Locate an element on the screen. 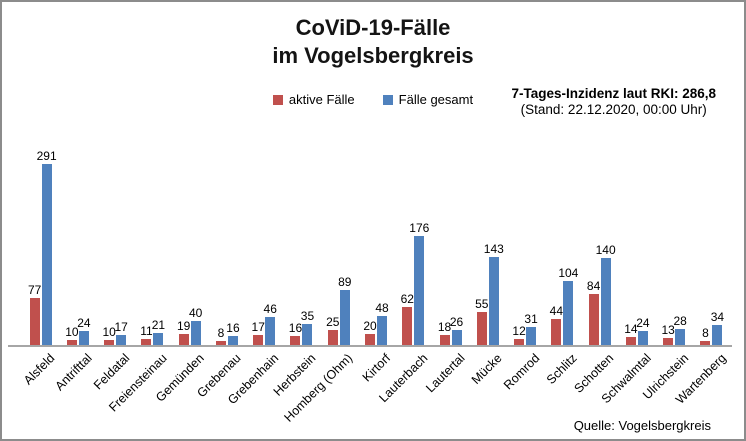 This screenshot has width=746, height=441. bar-active-cases: 18 is located at coordinates (444, 333).